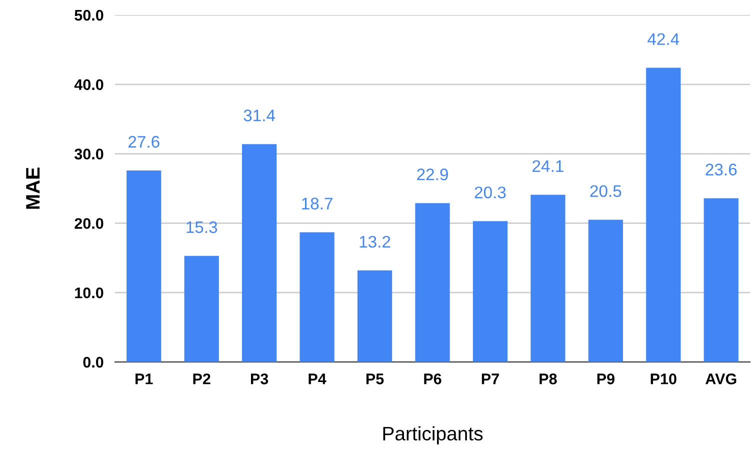 This screenshot has height=453, width=754. What do you see at coordinates (432, 174) in the screenshot?
I see `data-label: 22.9` at bounding box center [432, 174].